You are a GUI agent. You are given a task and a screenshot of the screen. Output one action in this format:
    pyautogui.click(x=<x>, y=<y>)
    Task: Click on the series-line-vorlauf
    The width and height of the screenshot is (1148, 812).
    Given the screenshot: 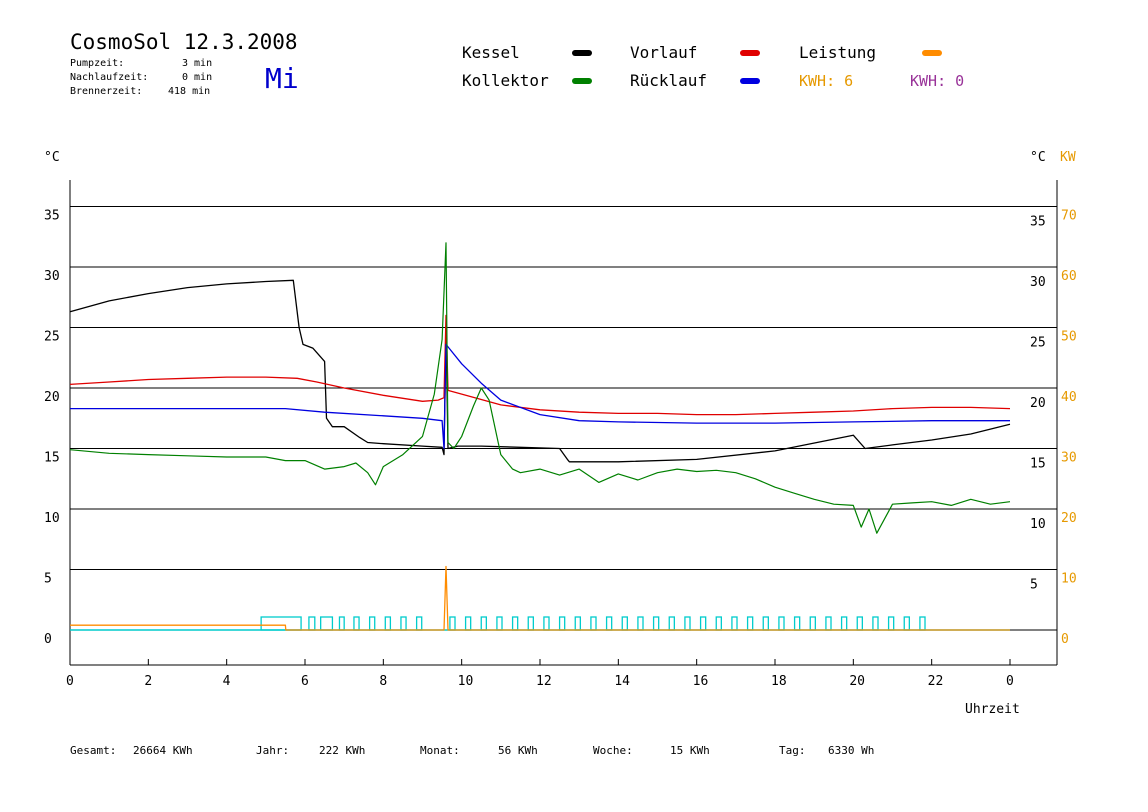 What is the action you would take?
    pyautogui.click(x=540, y=365)
    